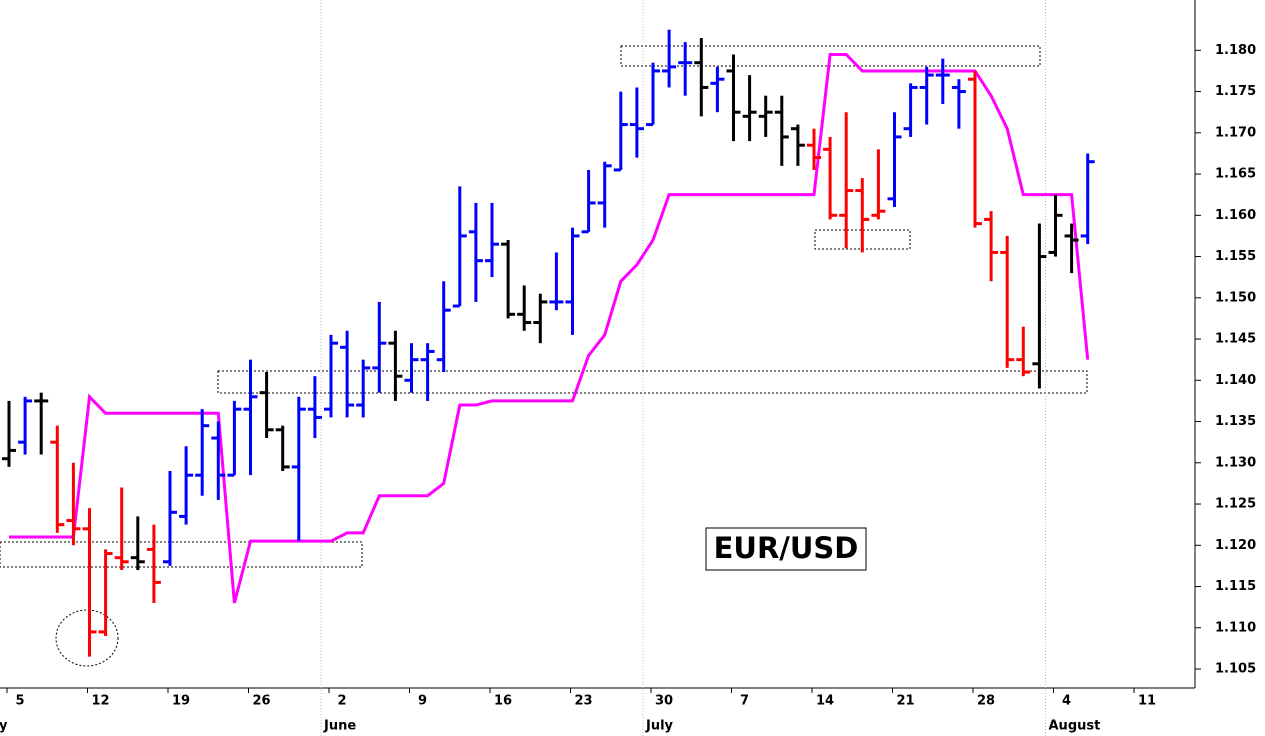 Image resolution: width=1265 pixels, height=736 pixels. I want to click on y-tick-label: 1.165, so click(1235, 174).